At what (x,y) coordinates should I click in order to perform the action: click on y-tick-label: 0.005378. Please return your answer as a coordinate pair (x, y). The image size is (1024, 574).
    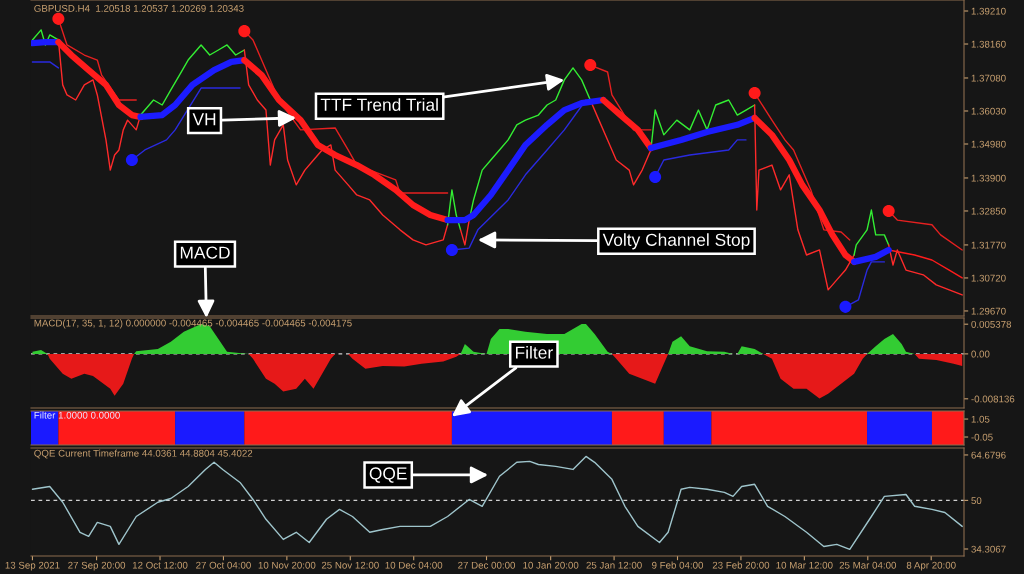
    Looking at the image, I should click on (991, 324).